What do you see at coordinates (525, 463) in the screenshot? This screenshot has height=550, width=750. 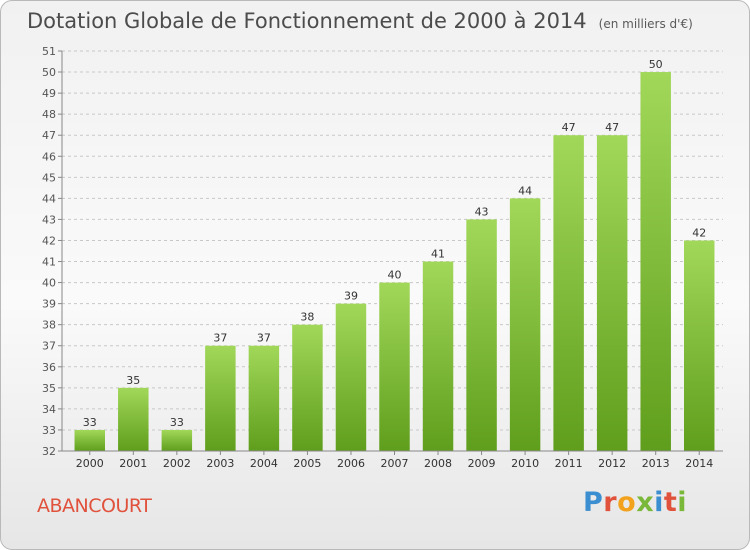 I see `x-tick-label: 2010` at bounding box center [525, 463].